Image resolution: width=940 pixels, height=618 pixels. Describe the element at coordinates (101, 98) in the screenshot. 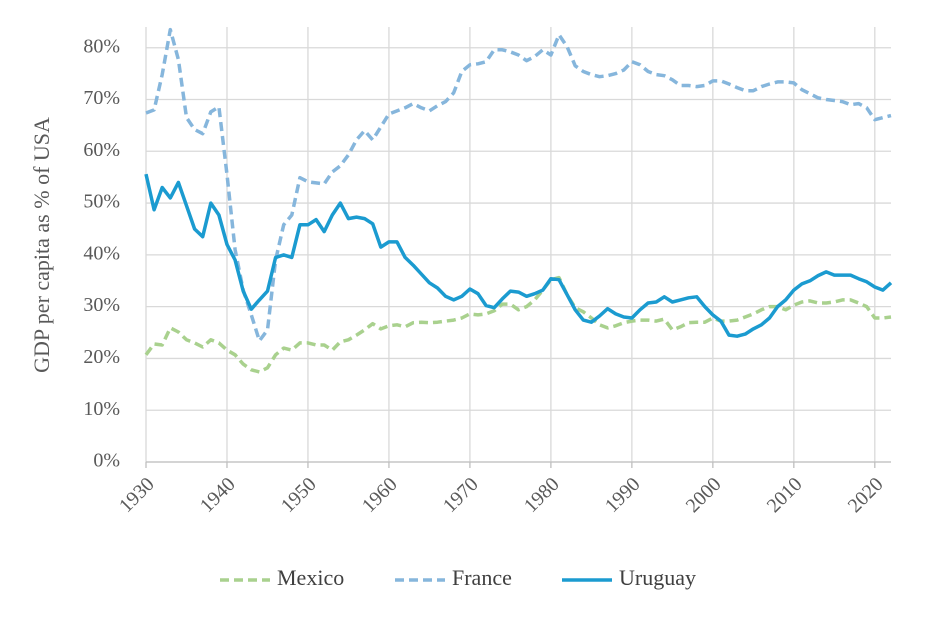

I see `y-tick-label: 70%` at that location.